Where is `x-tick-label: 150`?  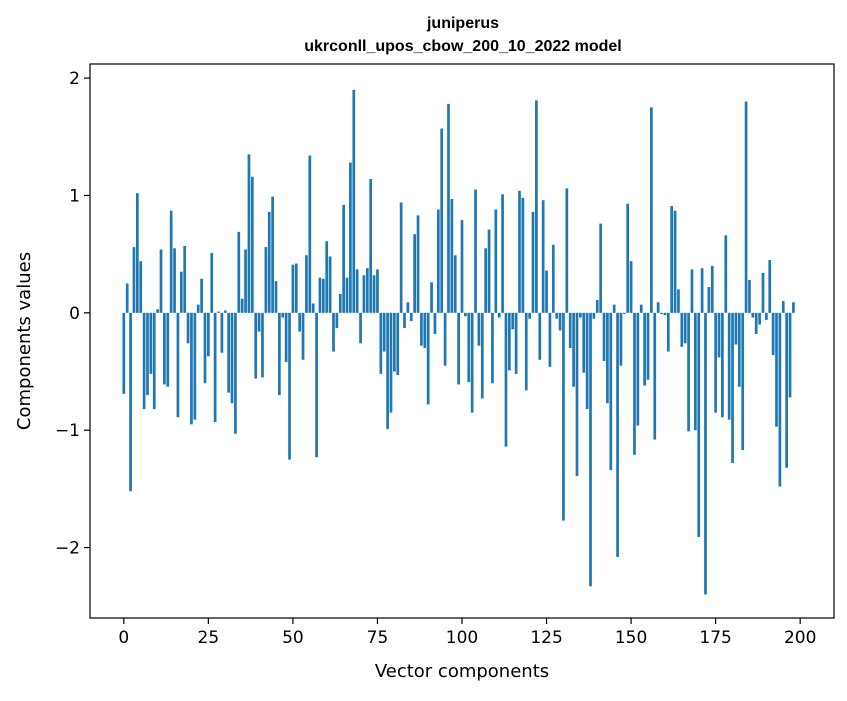
x-tick-label: 150 is located at coordinates (631, 638).